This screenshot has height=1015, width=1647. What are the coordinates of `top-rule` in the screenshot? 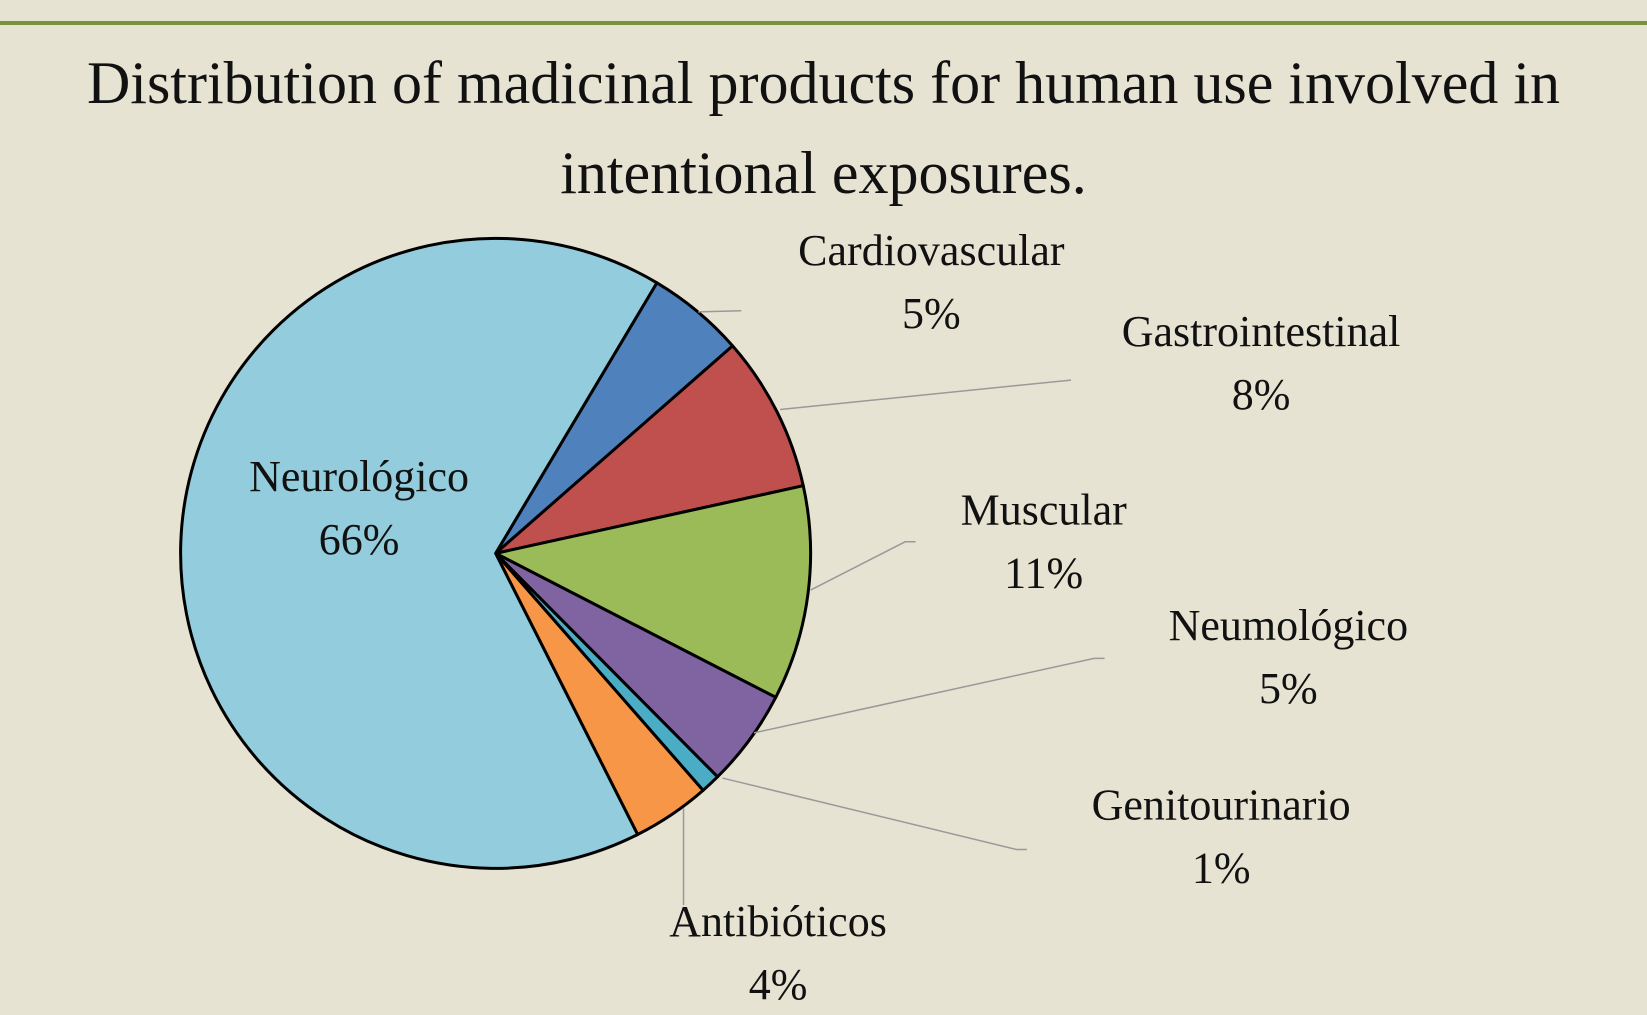 It's located at (823, 23).